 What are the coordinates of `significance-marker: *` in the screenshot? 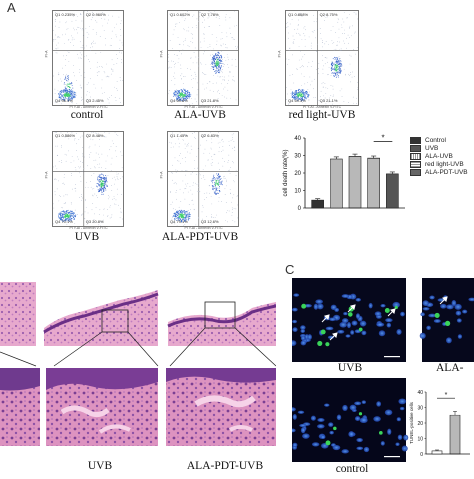 It's located at (382, 138).